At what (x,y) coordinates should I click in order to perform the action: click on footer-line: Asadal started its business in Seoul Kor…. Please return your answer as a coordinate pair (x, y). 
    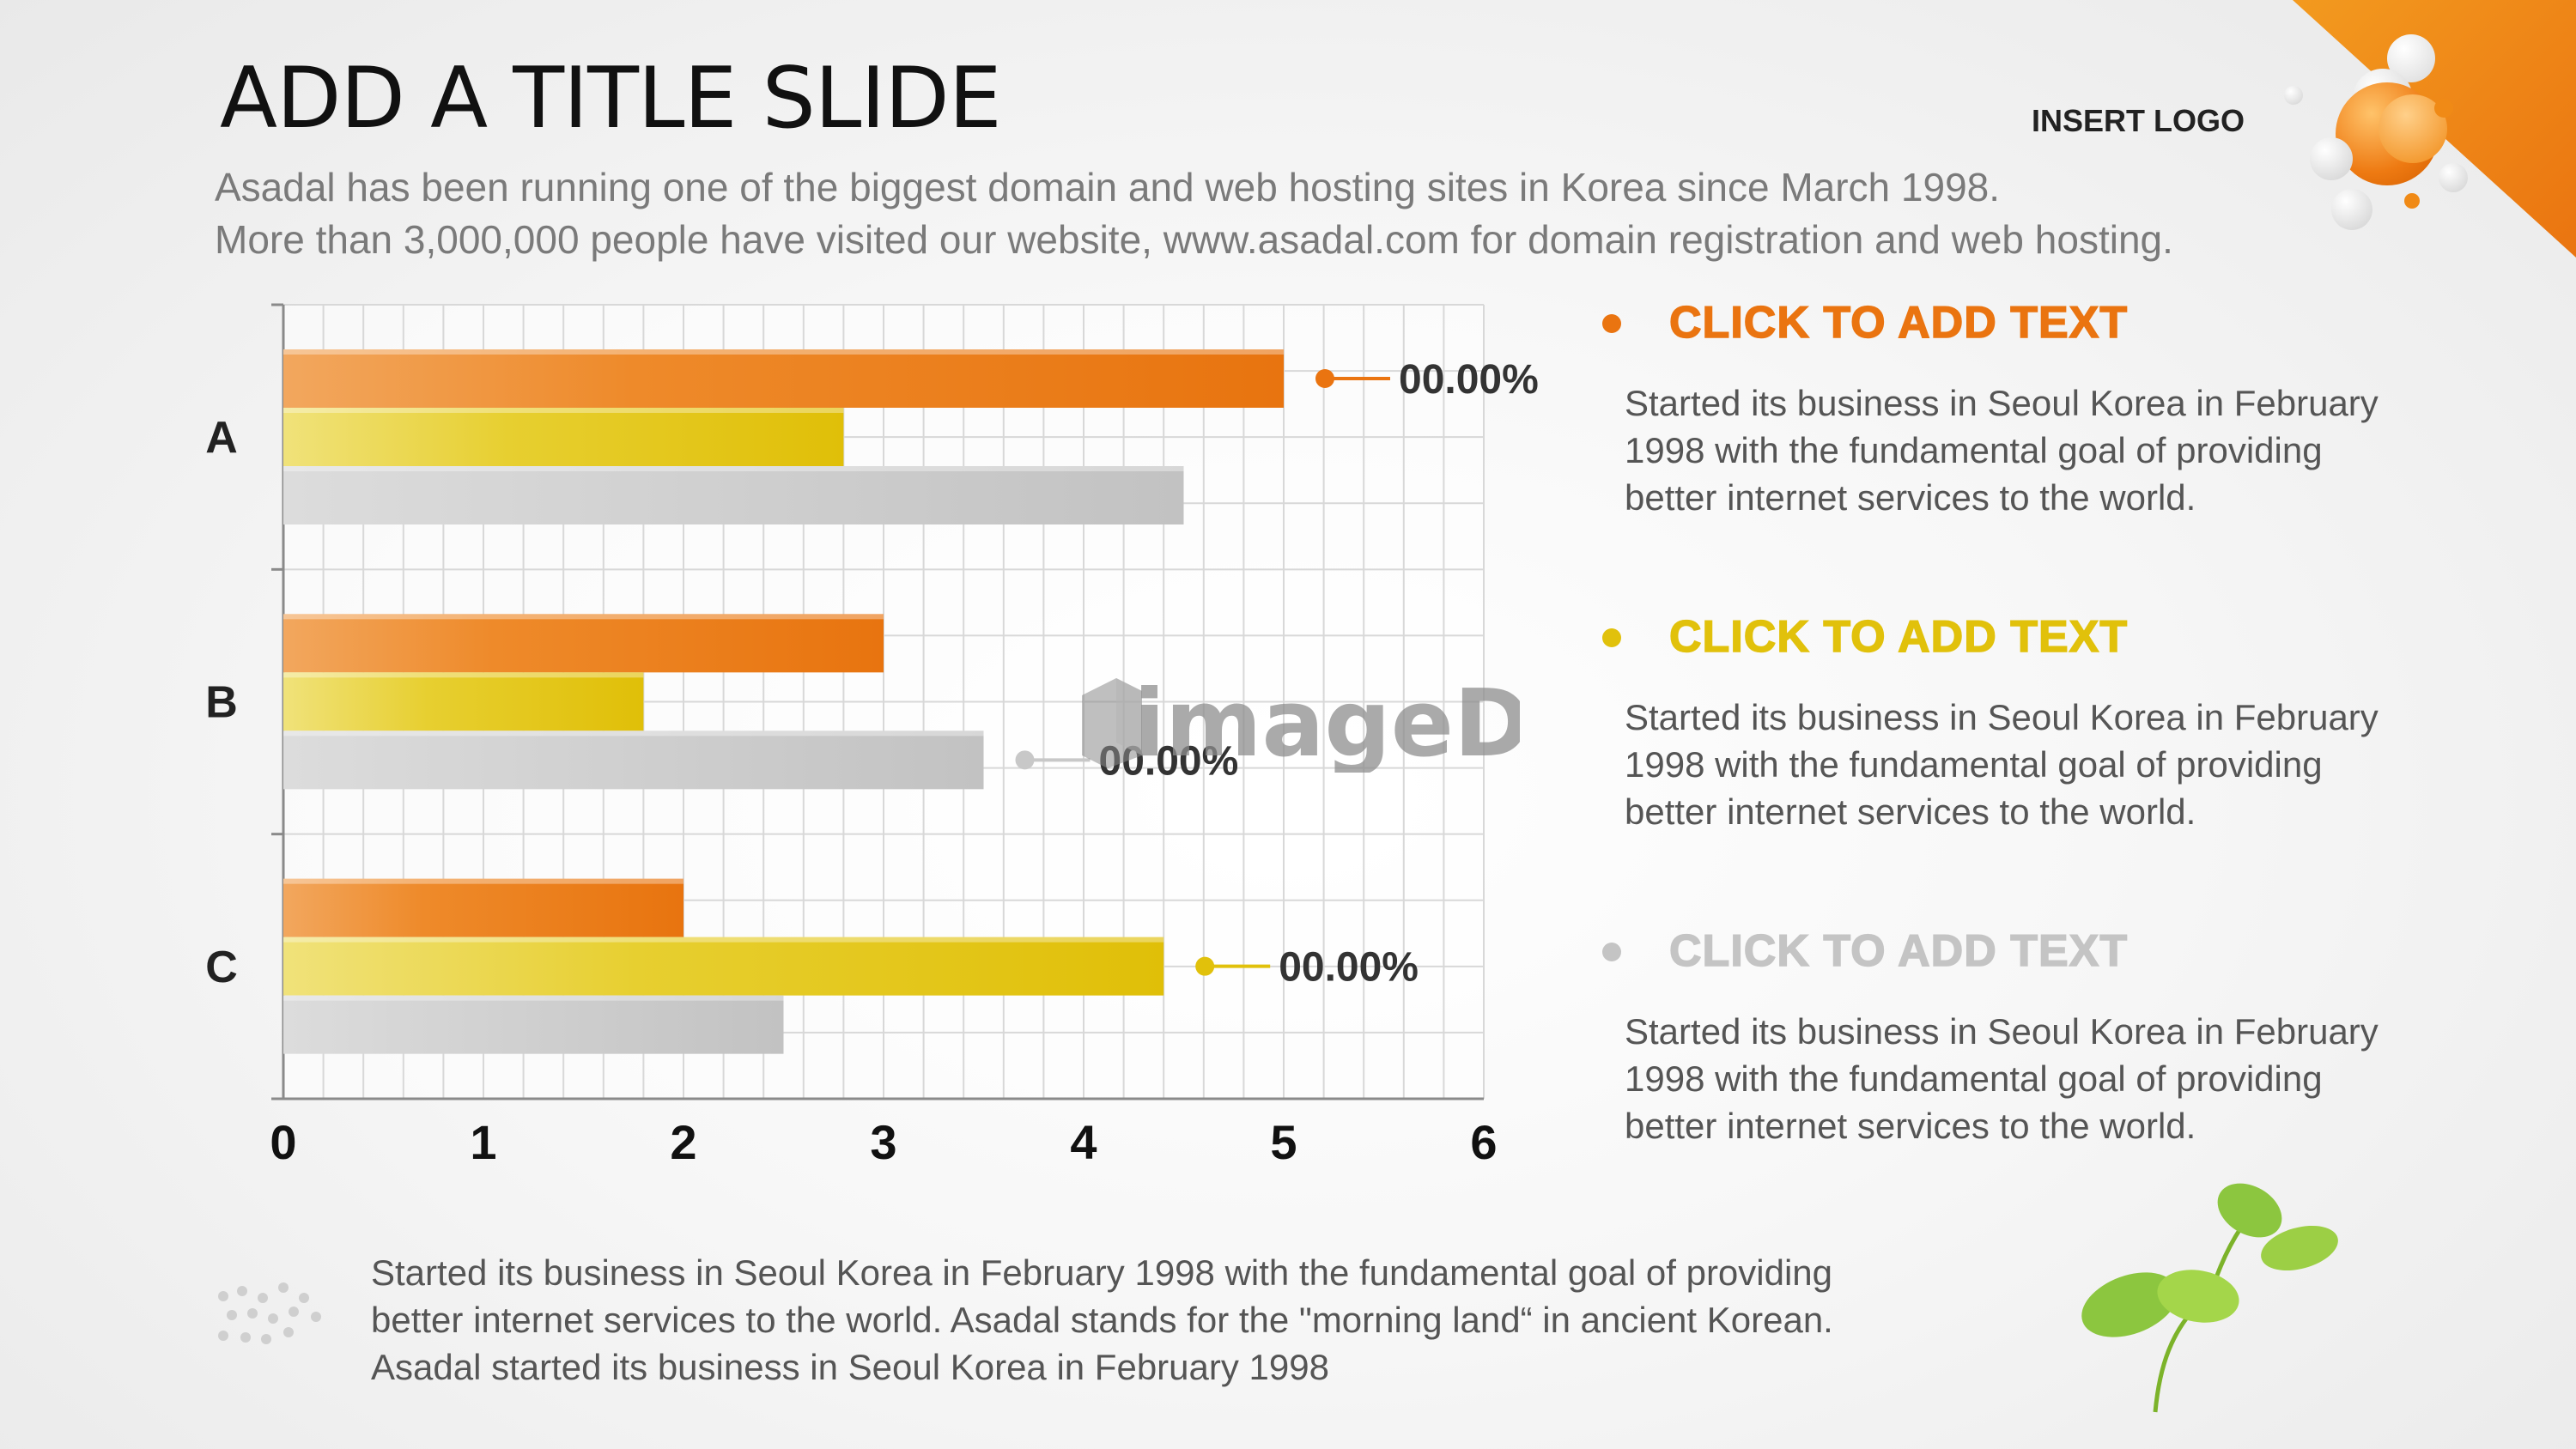
    Looking at the image, I should click on (850, 1367).